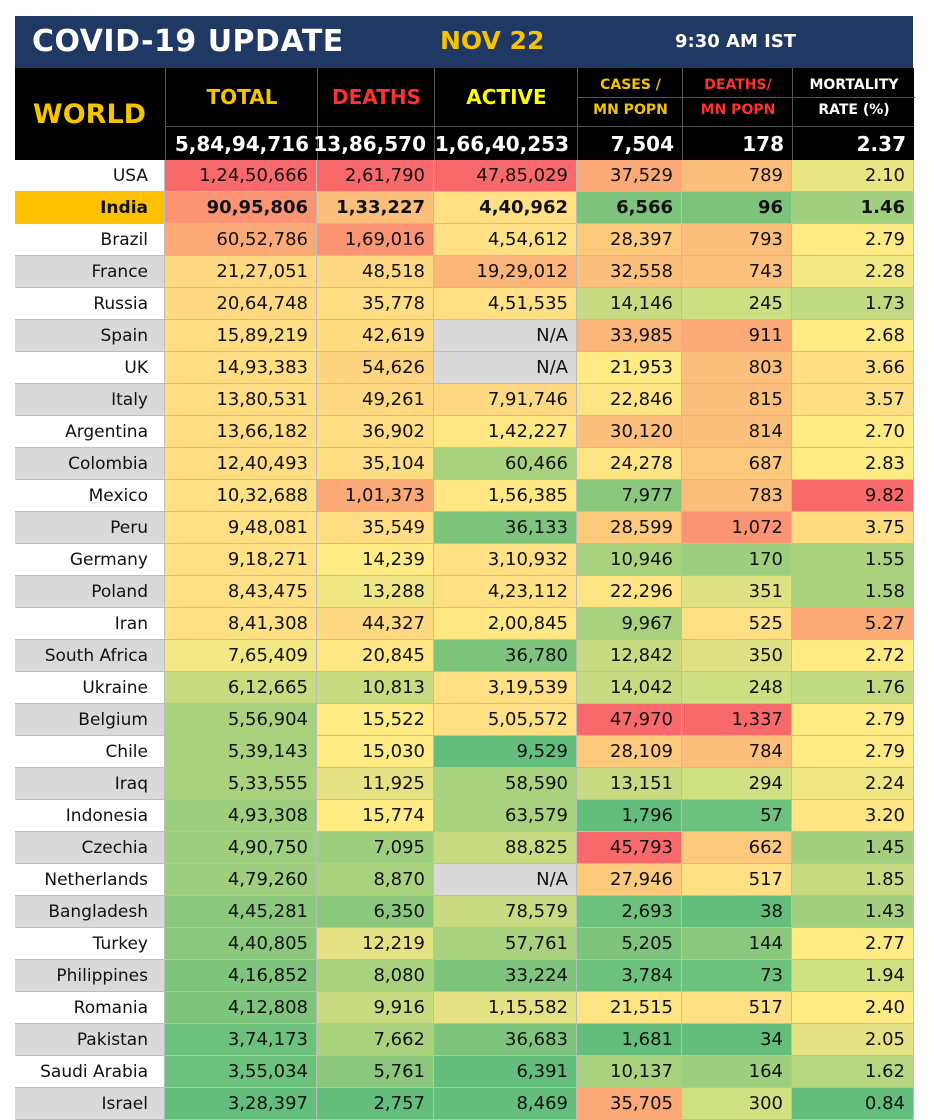 This screenshot has height=1120, width=934. Describe the element at coordinates (737, 176) in the screenshot. I see `deaths-per-mn-cell: 789` at that location.